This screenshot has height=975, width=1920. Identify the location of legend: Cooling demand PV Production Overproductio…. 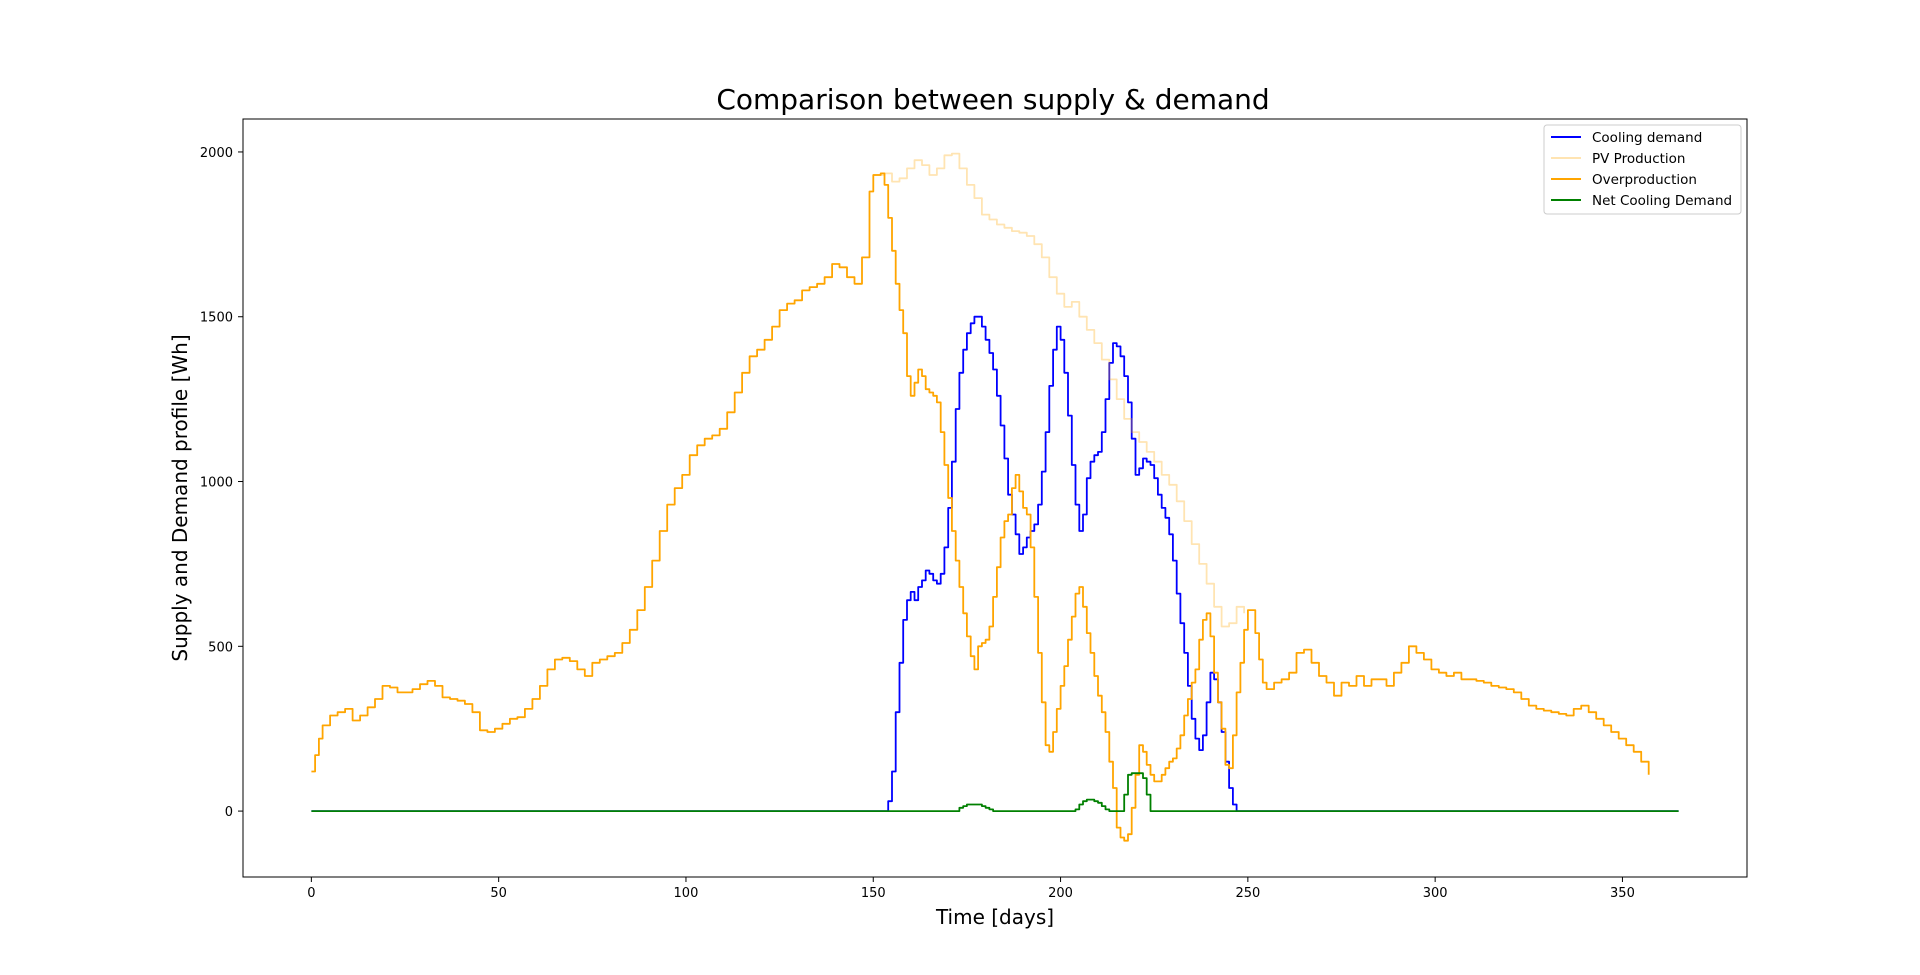
(1642, 169).